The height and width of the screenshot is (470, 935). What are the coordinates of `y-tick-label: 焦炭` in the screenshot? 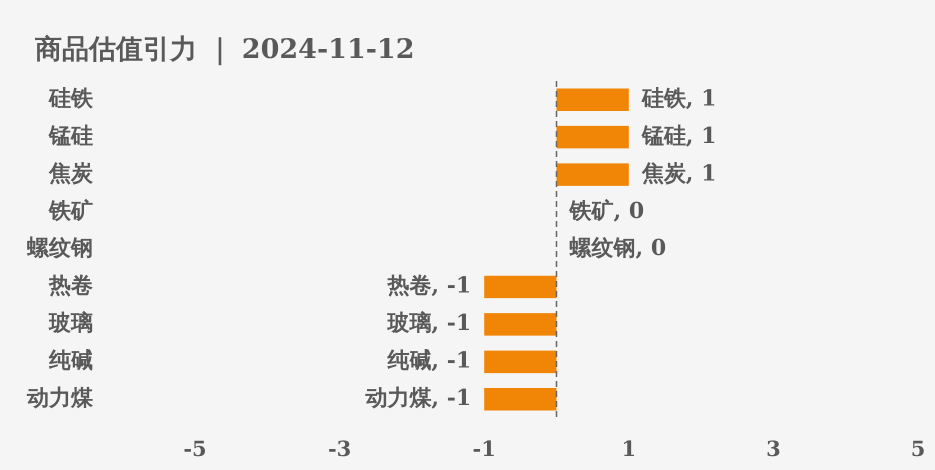 It's located at (71, 173).